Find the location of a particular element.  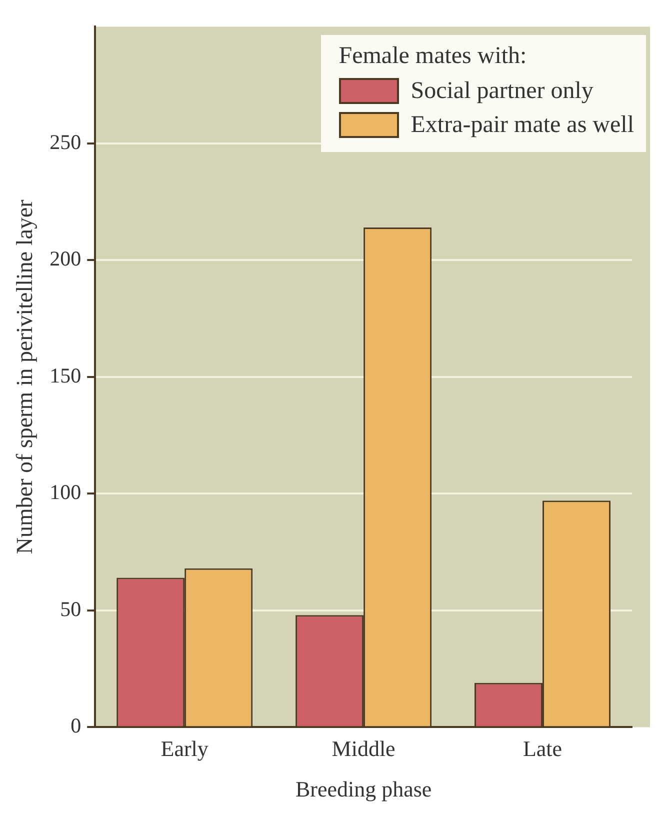

y-tick-label: 200 is located at coordinates (66, 258).